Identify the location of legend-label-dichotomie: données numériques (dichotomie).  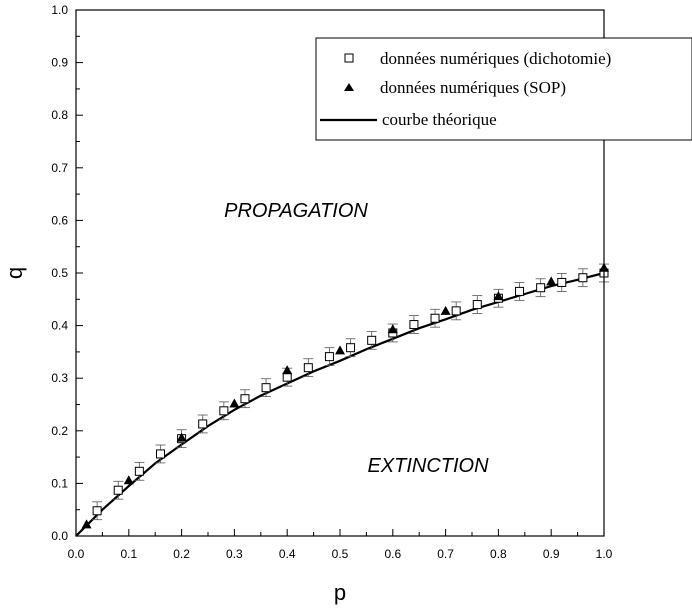
(495, 58).